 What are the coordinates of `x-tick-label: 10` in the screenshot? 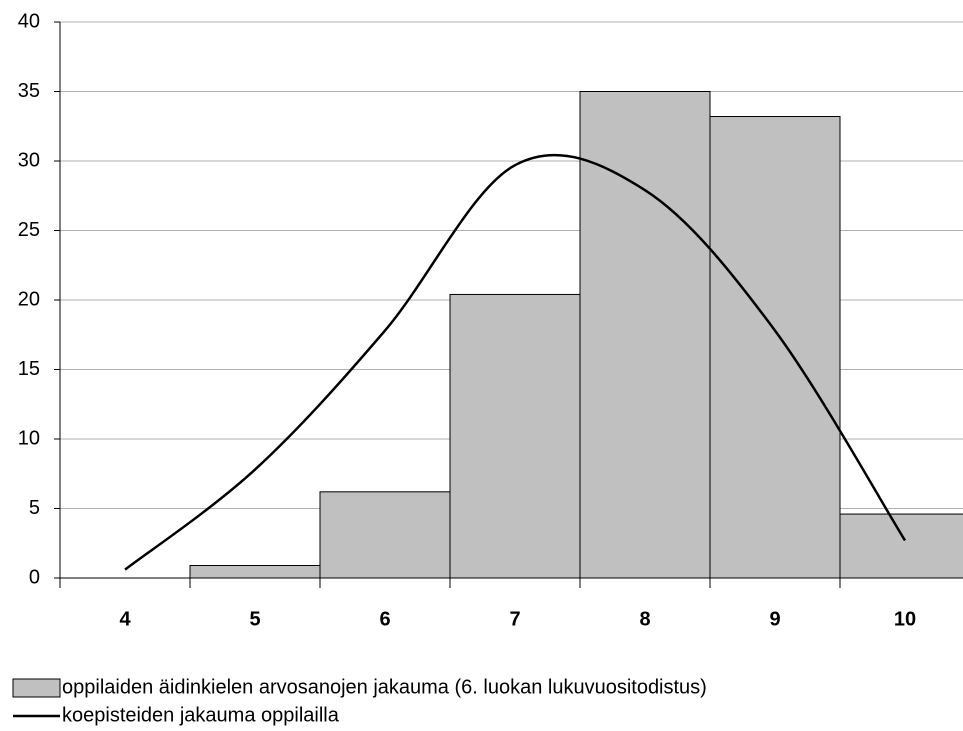 It's located at (905, 619).